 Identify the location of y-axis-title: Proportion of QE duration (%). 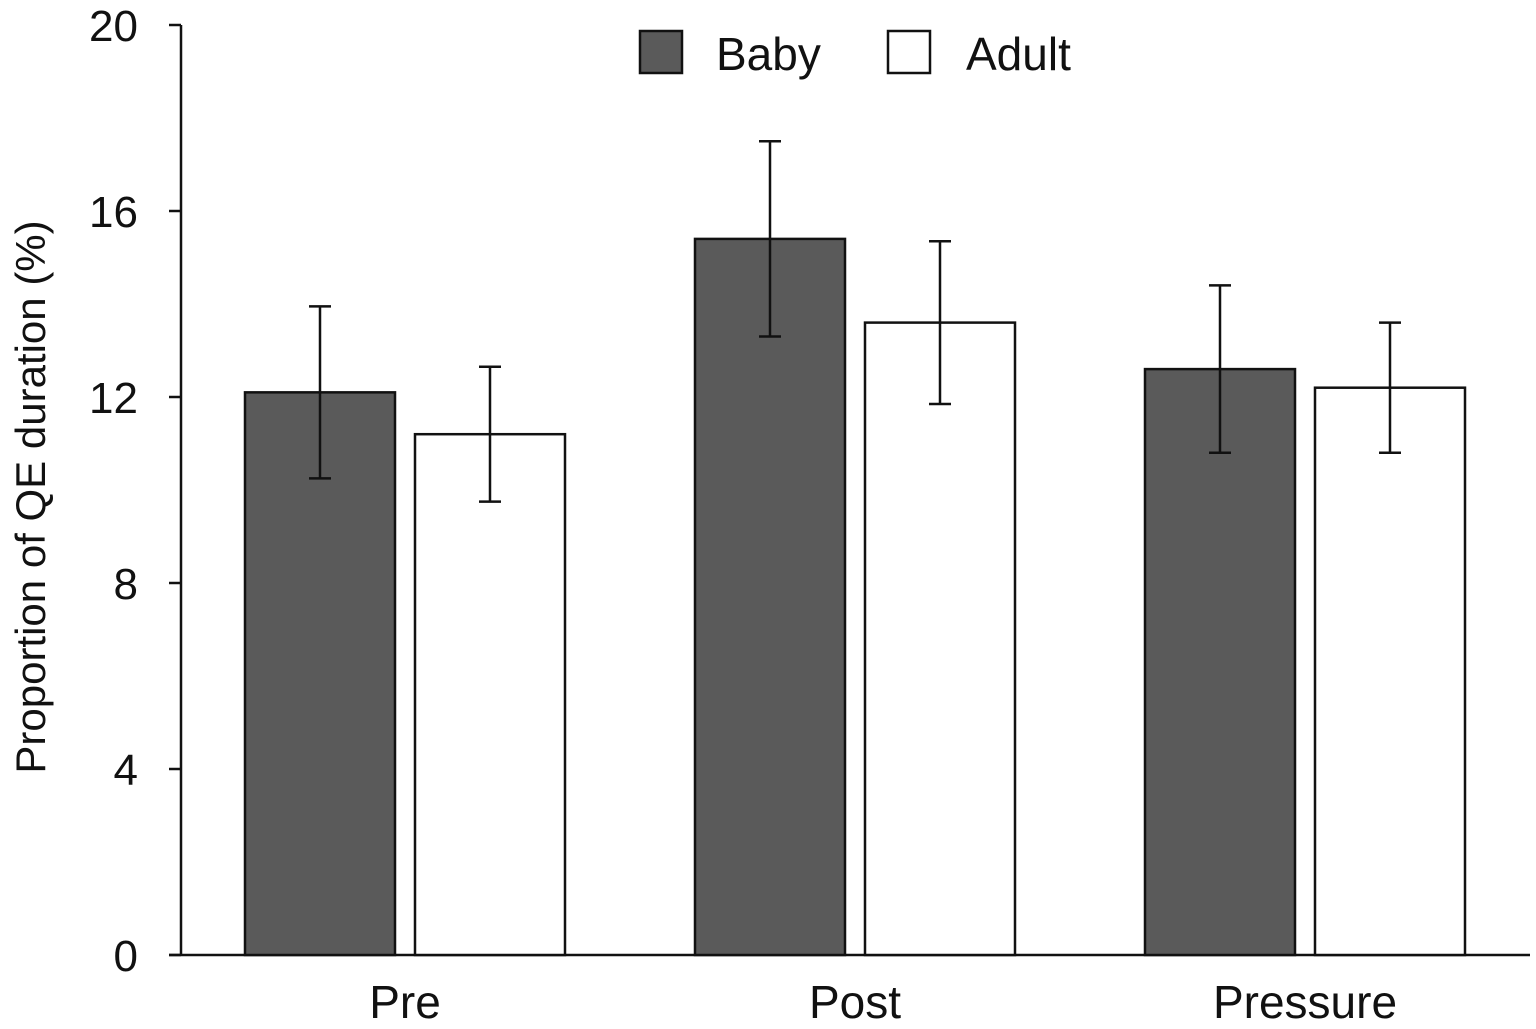
(30, 496).